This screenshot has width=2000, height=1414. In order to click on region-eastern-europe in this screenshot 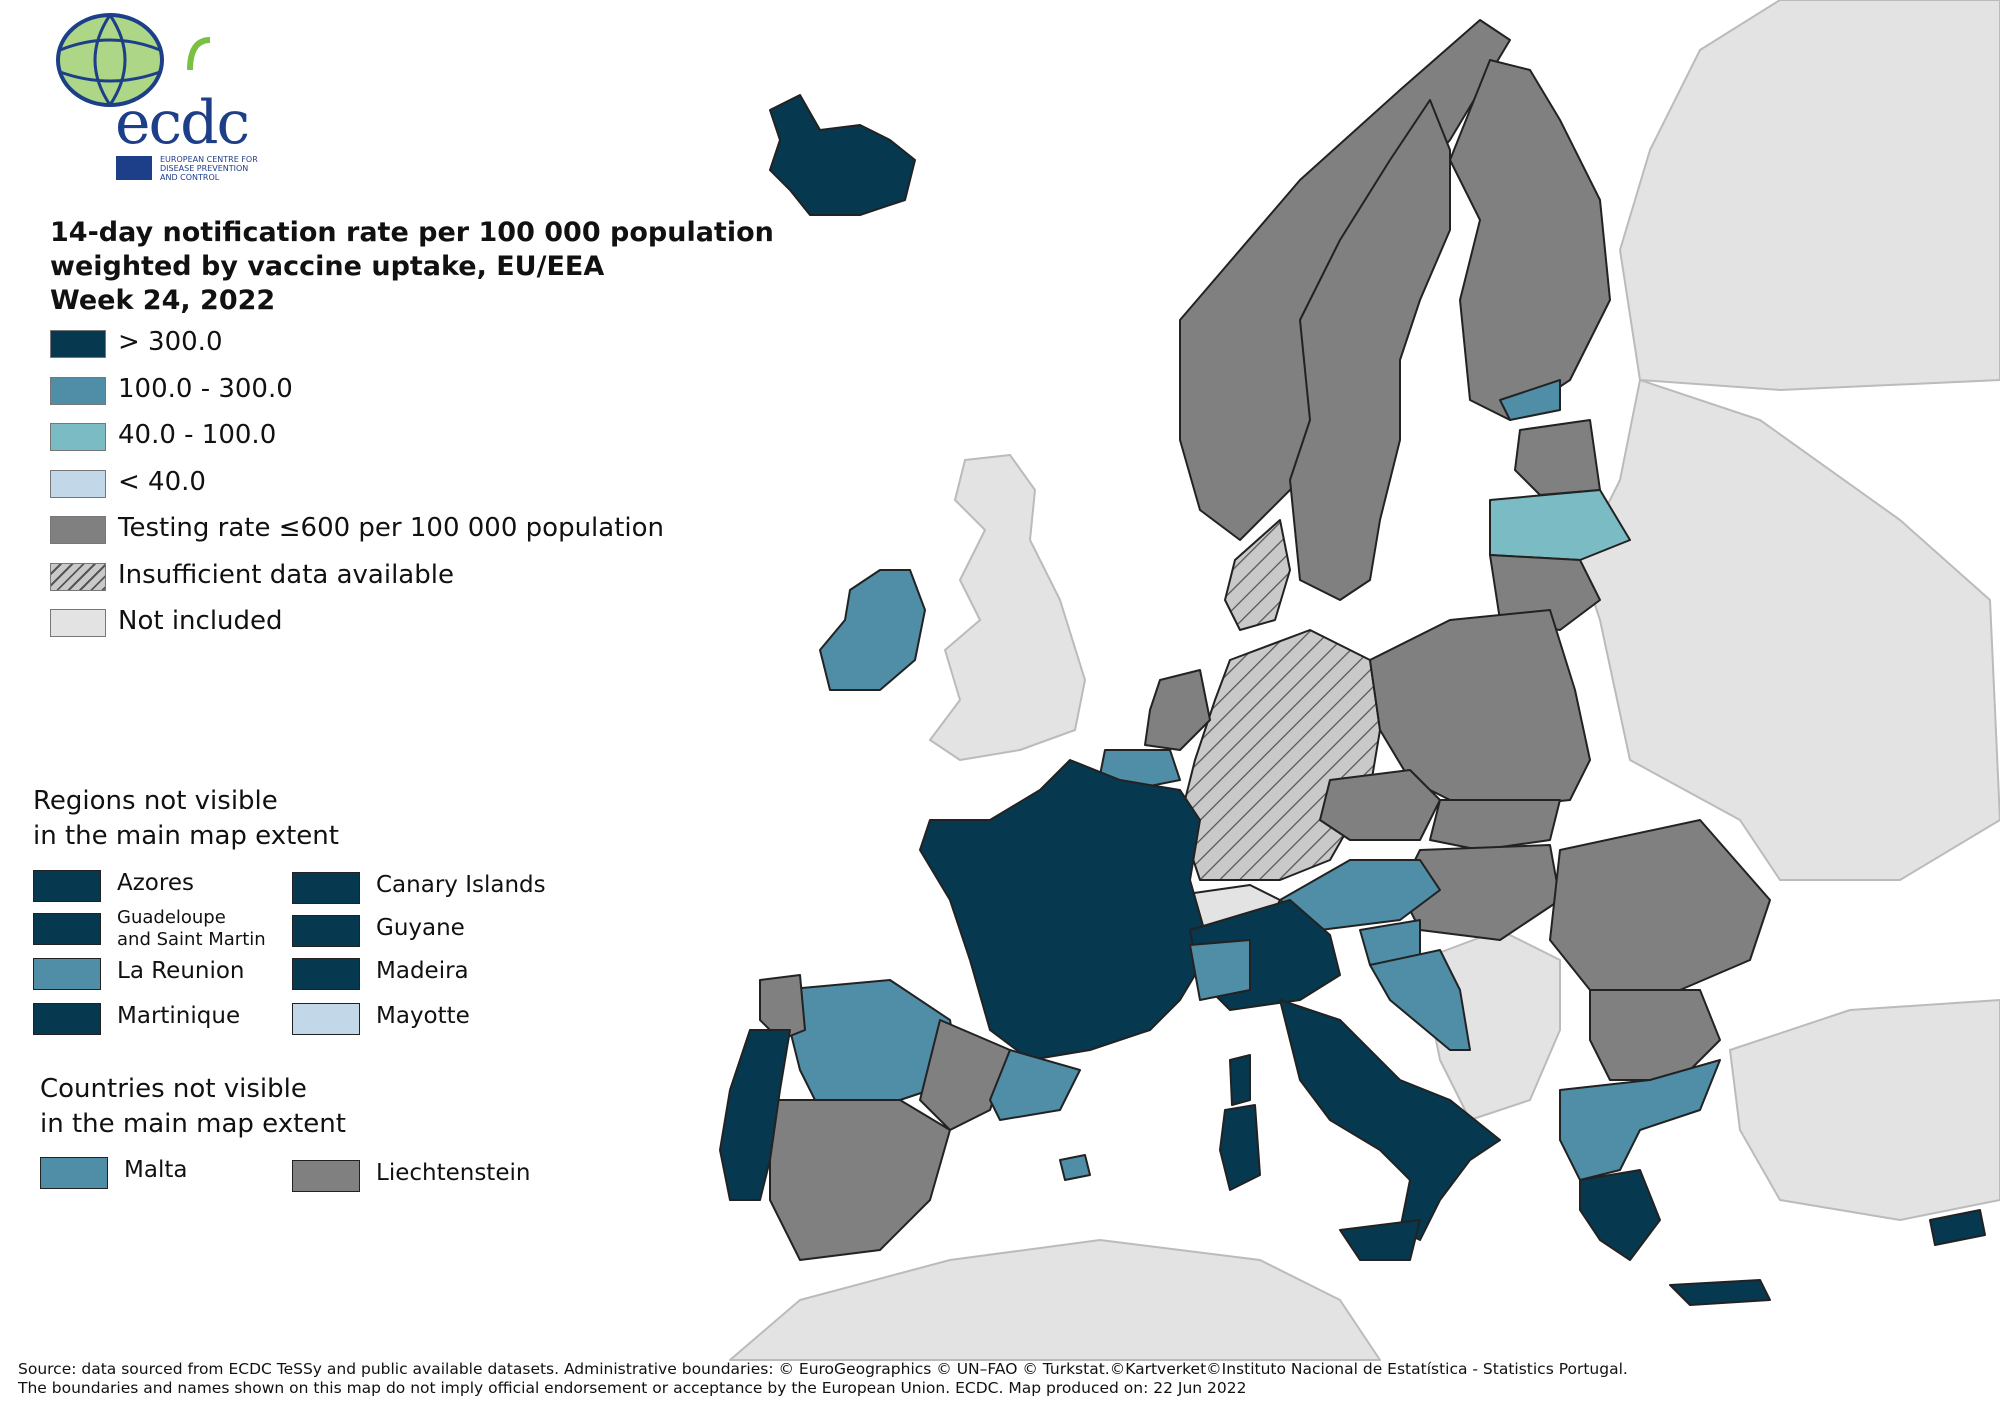, I will do `click(1789, 630)`.